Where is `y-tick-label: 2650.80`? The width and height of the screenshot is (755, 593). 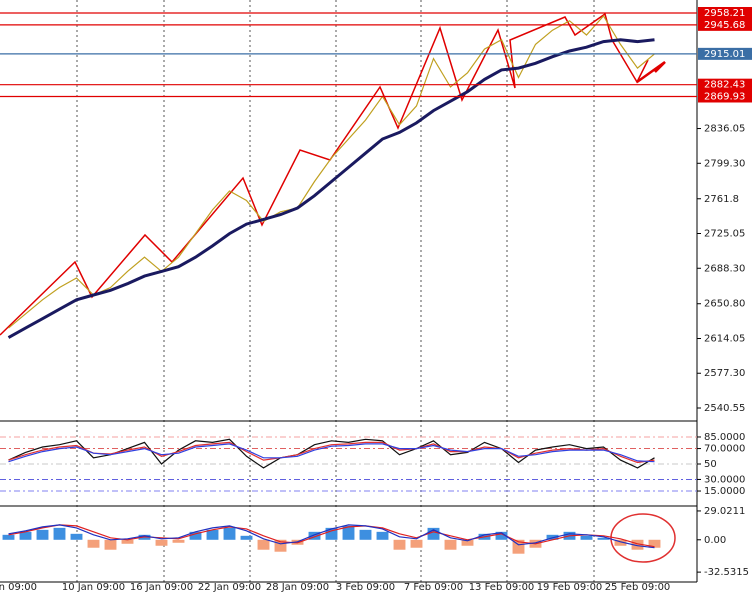
y-tick-label: 2650.80 is located at coordinates (724, 304).